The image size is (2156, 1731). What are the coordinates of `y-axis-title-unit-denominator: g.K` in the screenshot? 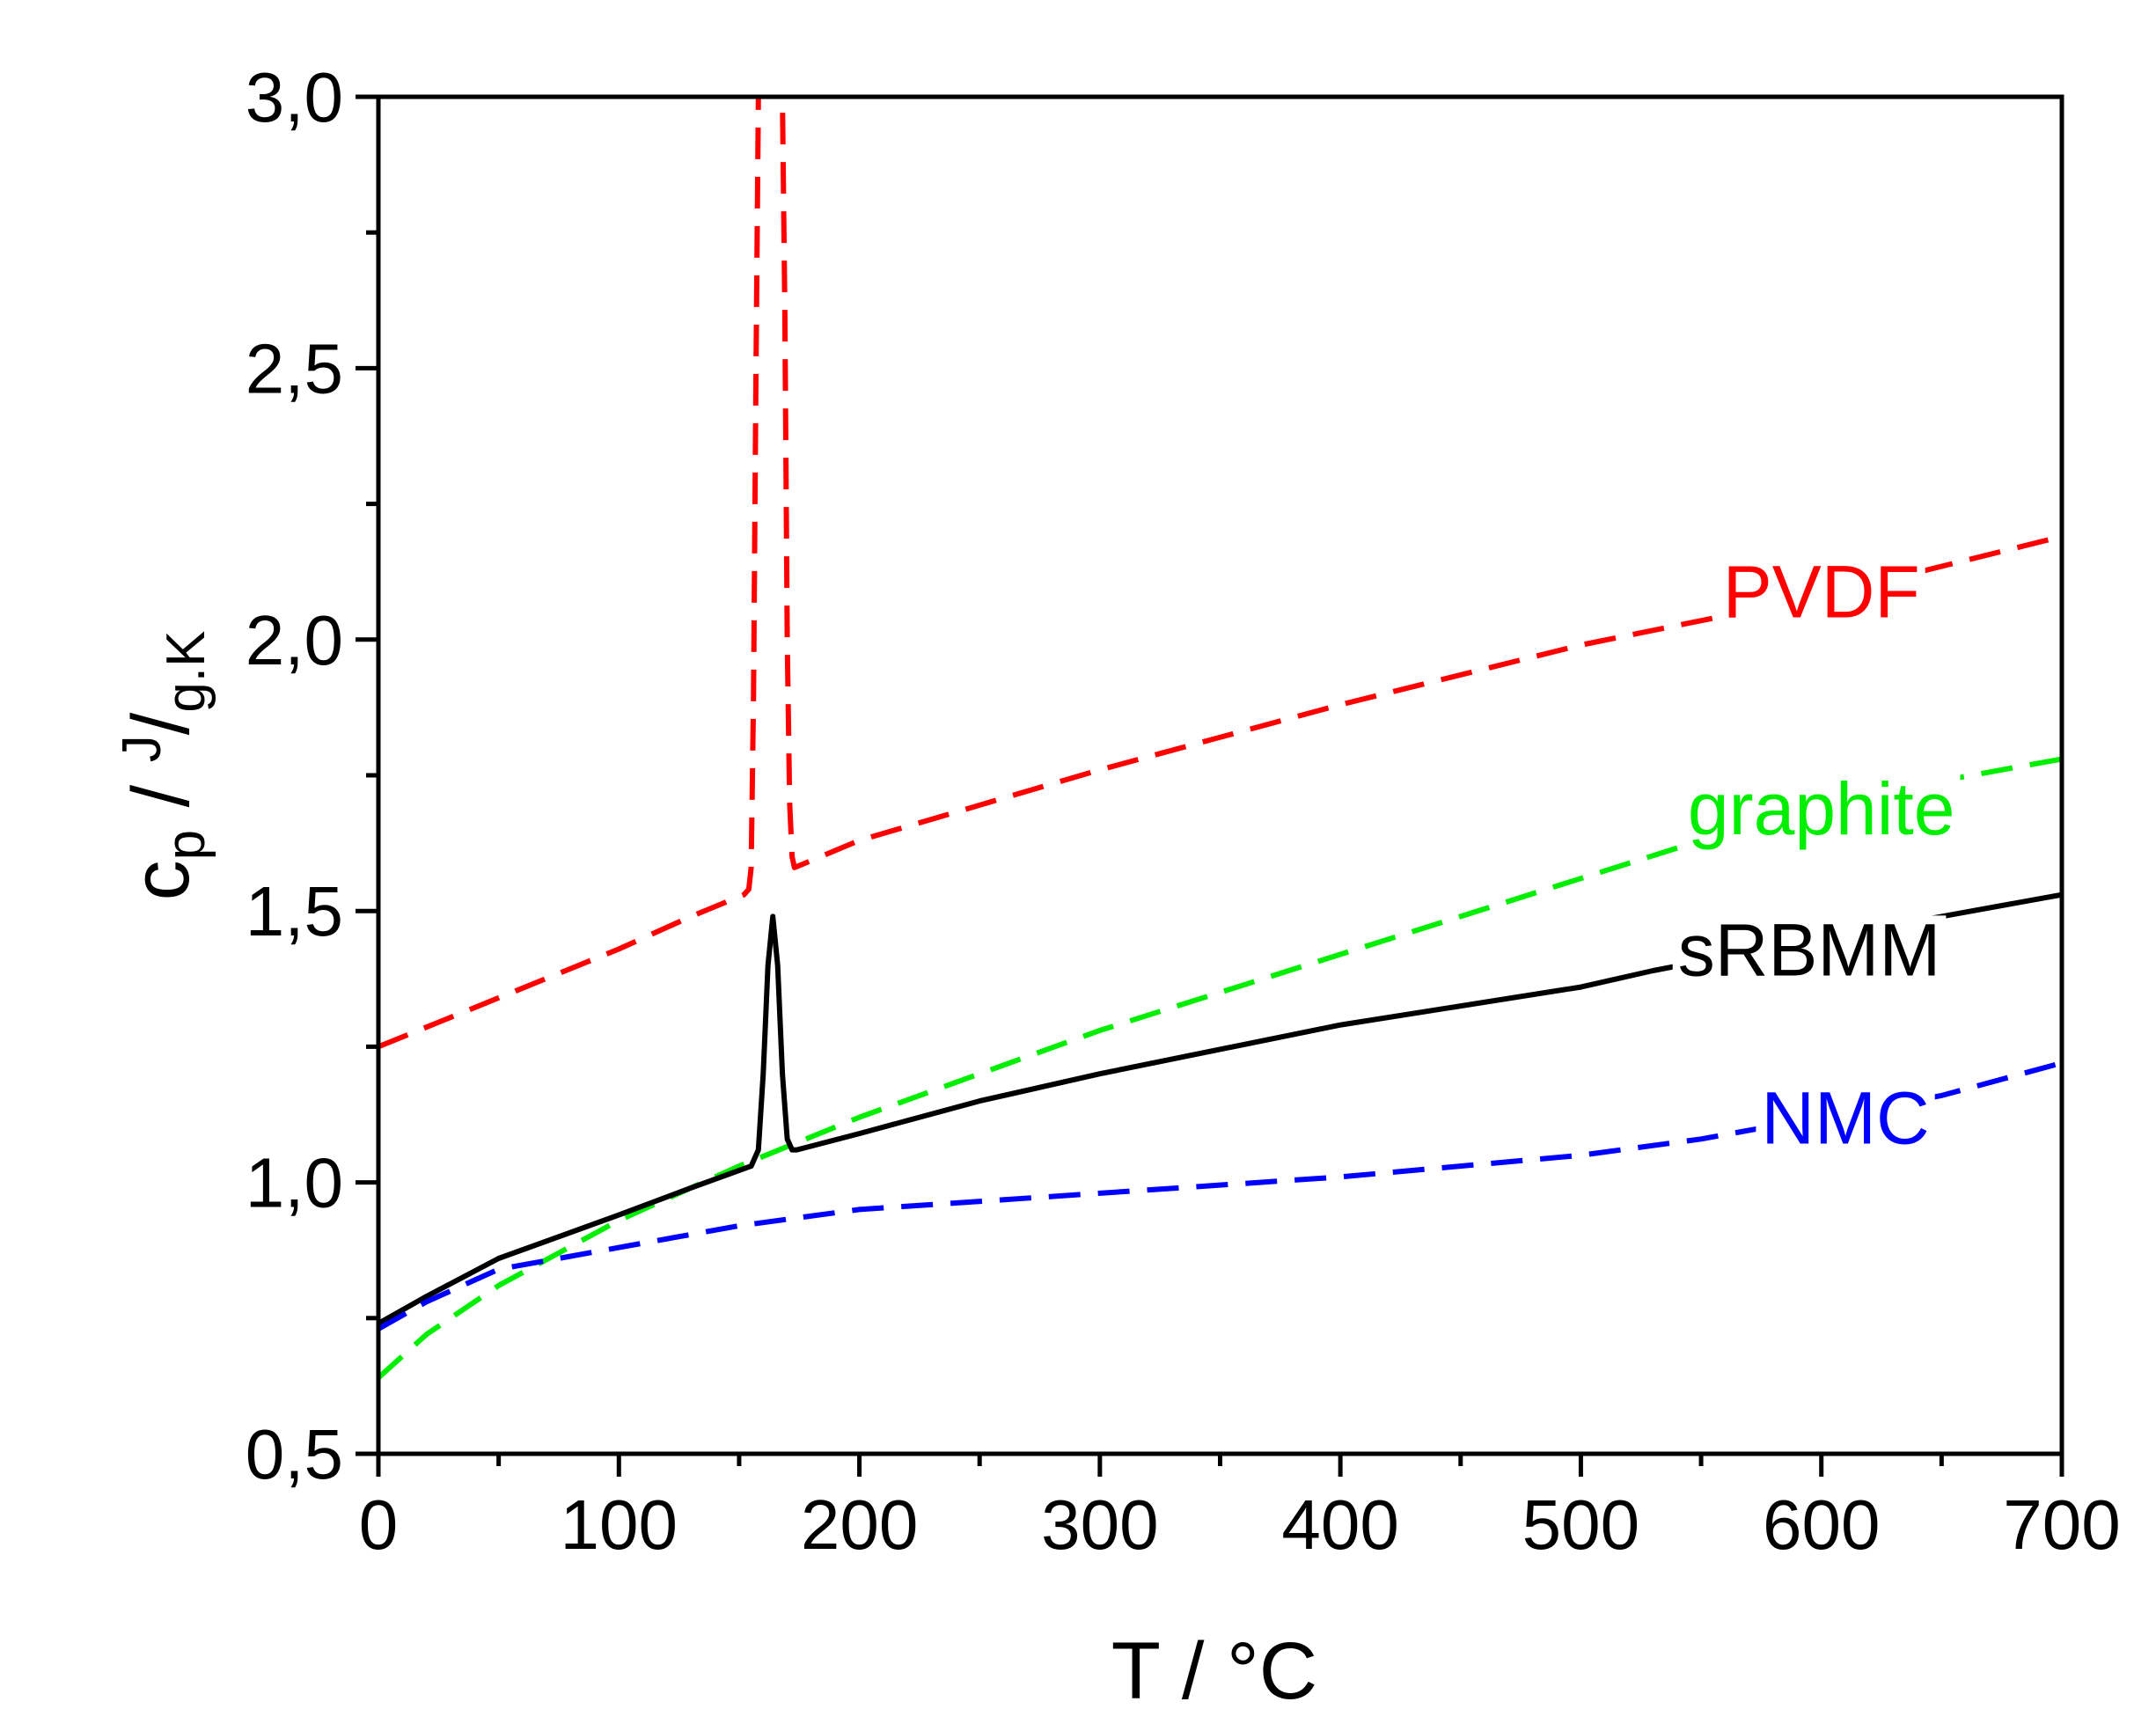 It's located at (186, 672).